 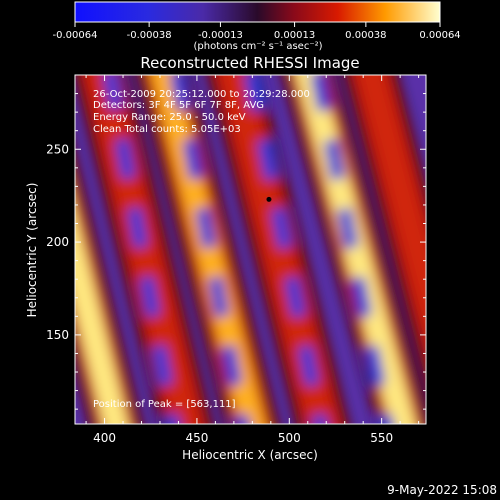 I want to click on y-tick-label: 150, so click(x=57, y=335).